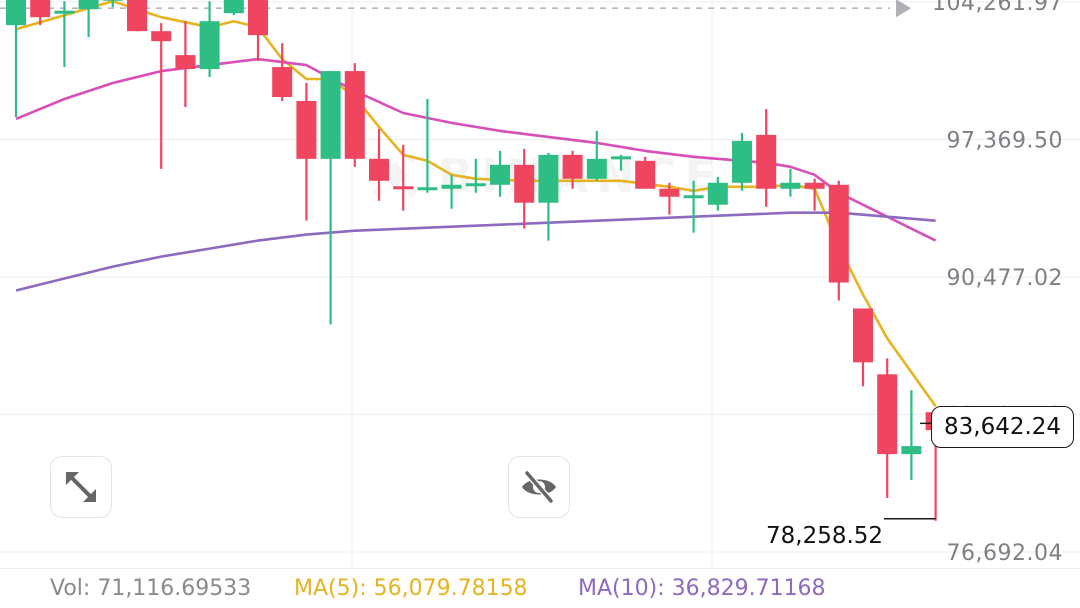  I want to click on current-price-tag: 83,642.24, so click(1003, 427).